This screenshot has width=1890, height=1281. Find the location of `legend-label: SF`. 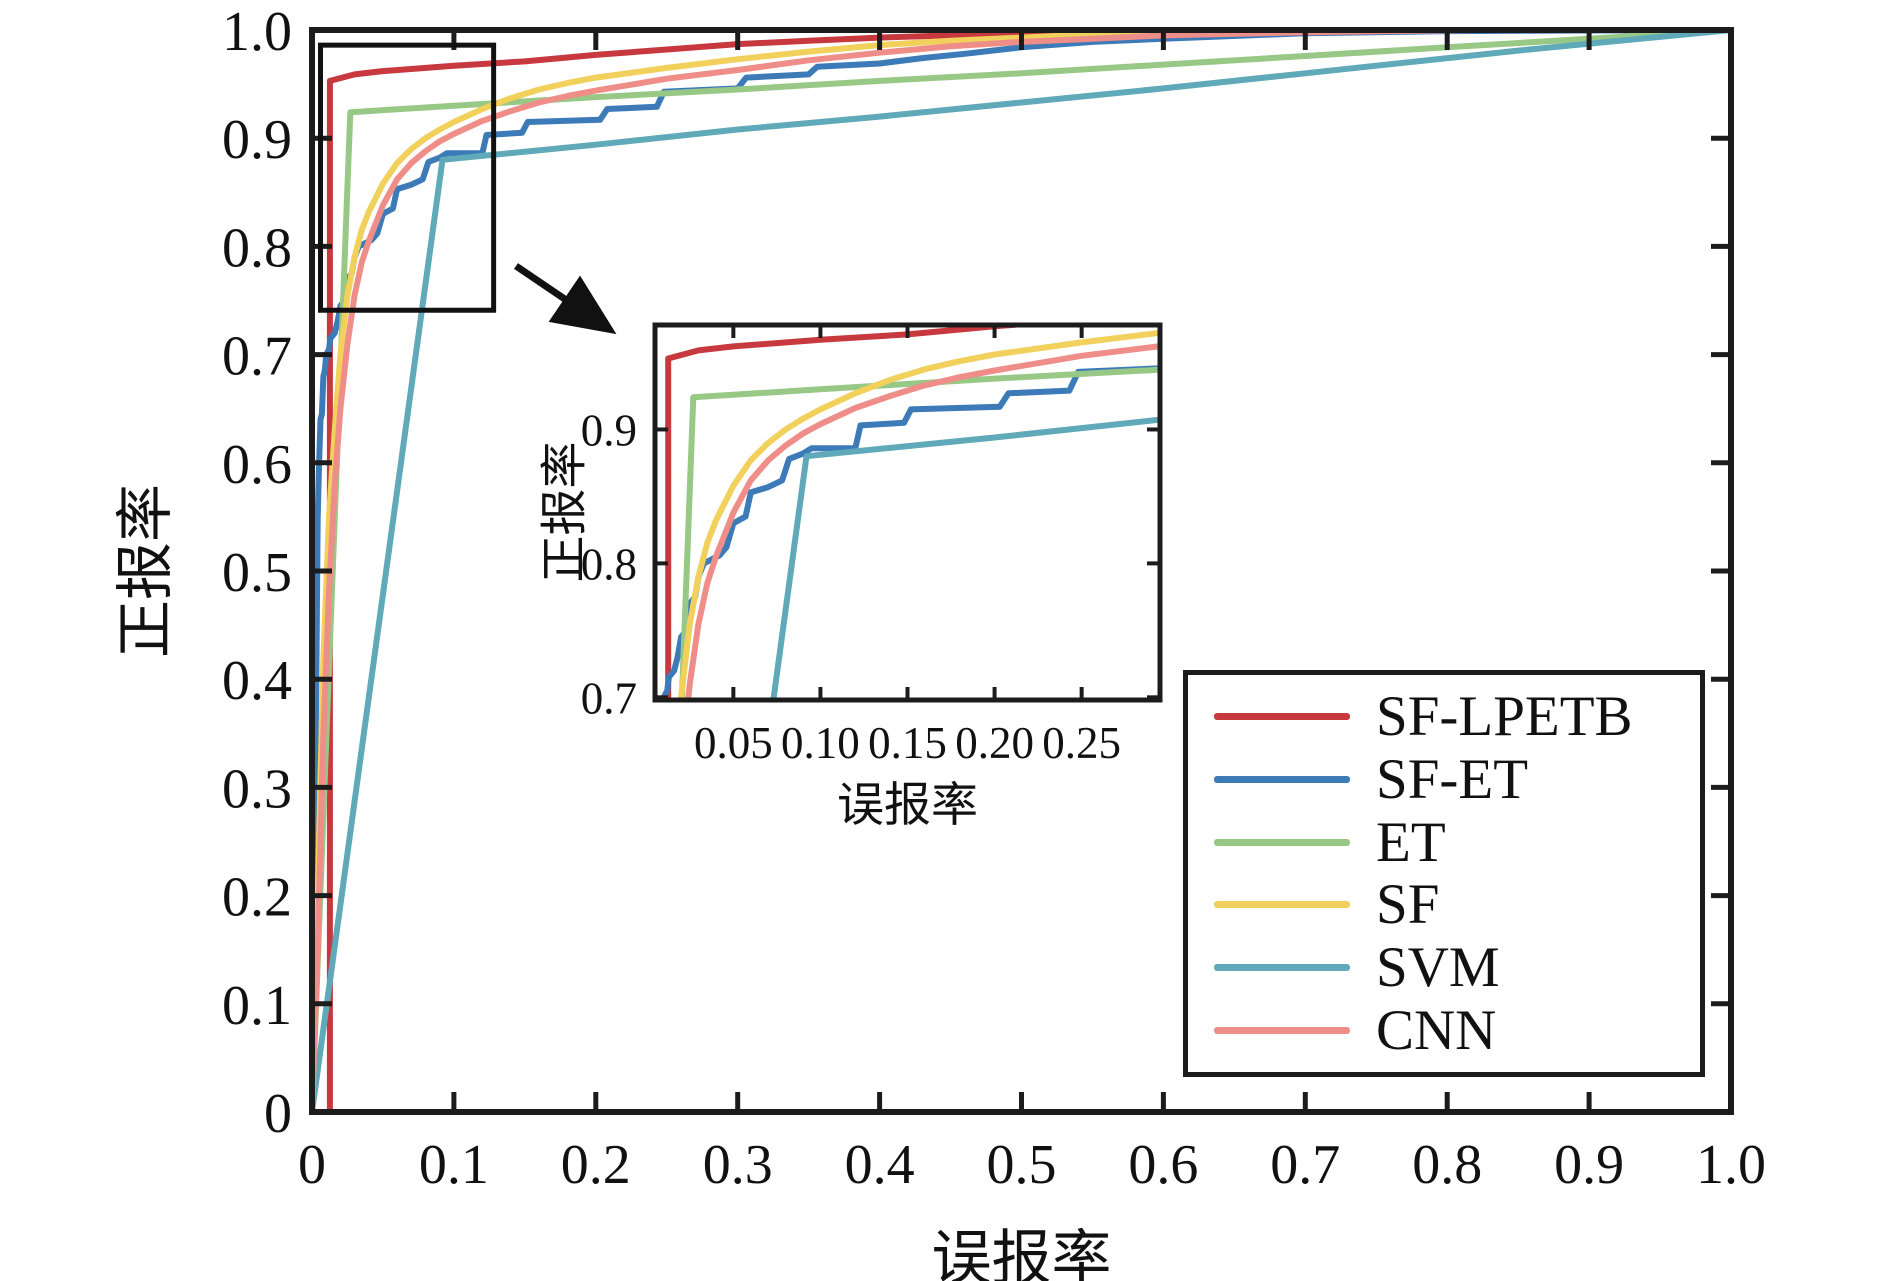

legend-label: SF is located at coordinates (1408, 905).